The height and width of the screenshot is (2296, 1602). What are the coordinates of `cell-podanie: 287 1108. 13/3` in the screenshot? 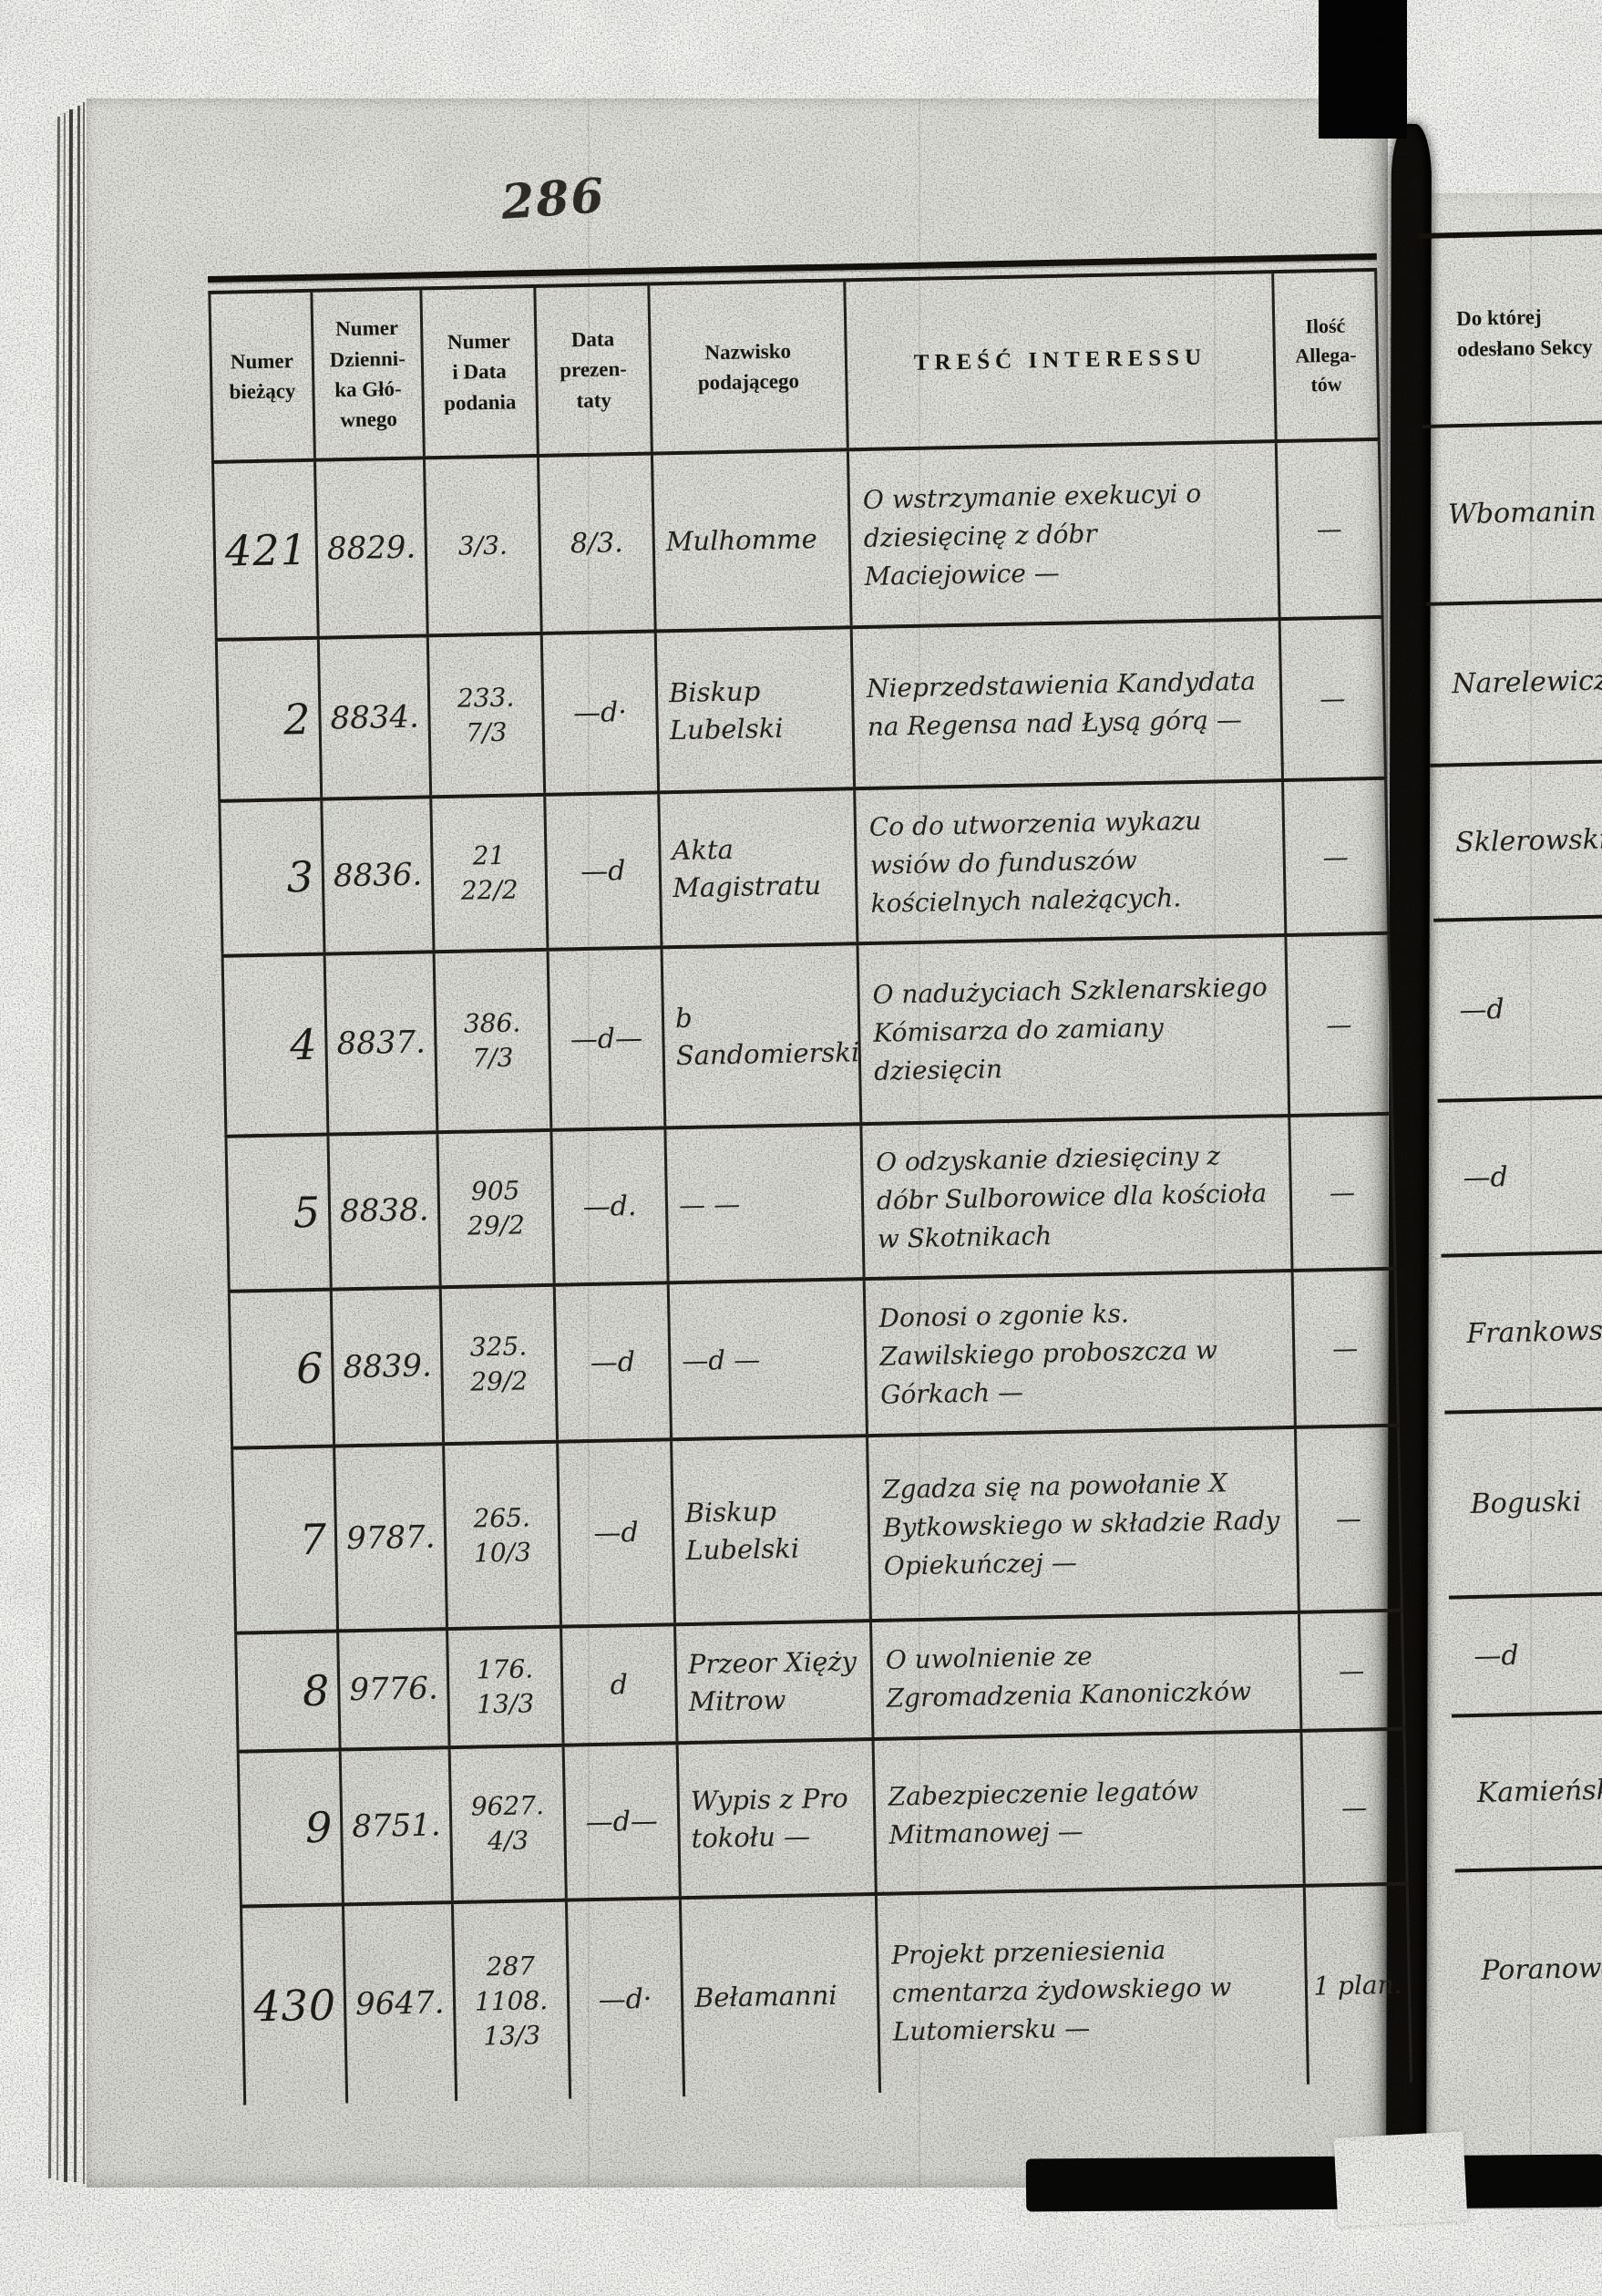 It's located at (513, 2001).